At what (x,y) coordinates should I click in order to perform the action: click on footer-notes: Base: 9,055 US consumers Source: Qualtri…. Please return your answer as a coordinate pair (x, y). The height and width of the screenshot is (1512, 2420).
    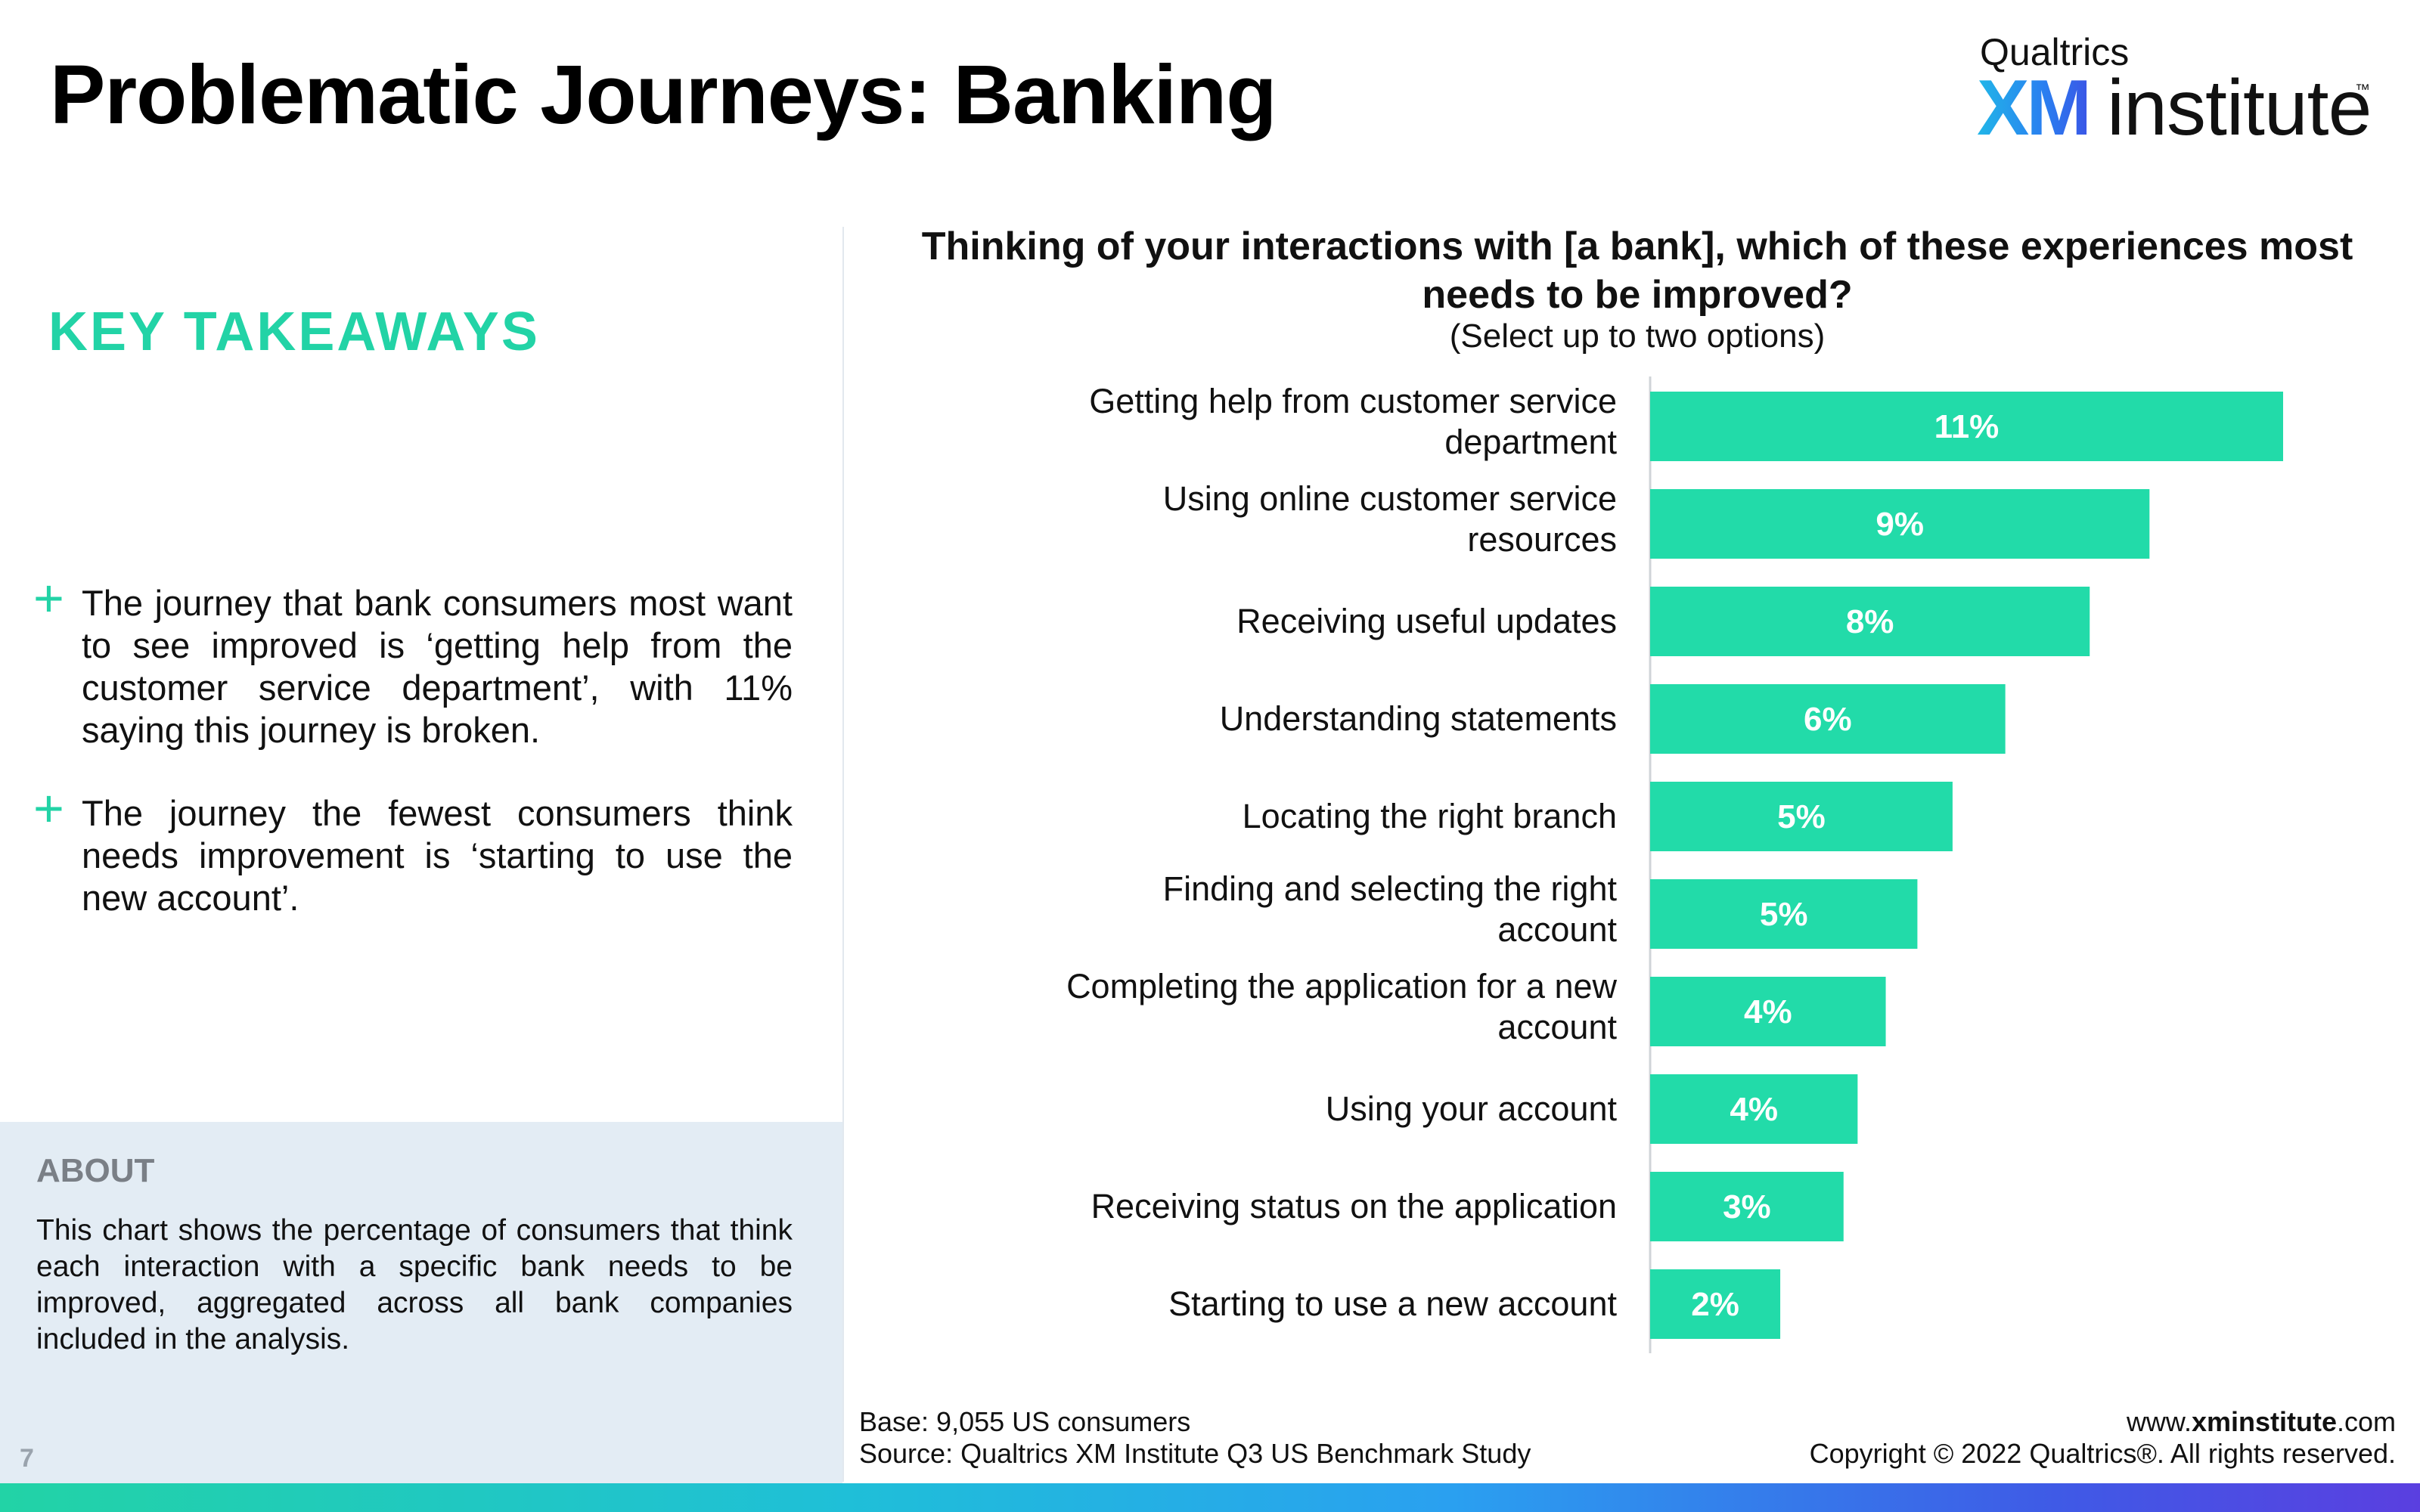
    Looking at the image, I should click on (1195, 1438).